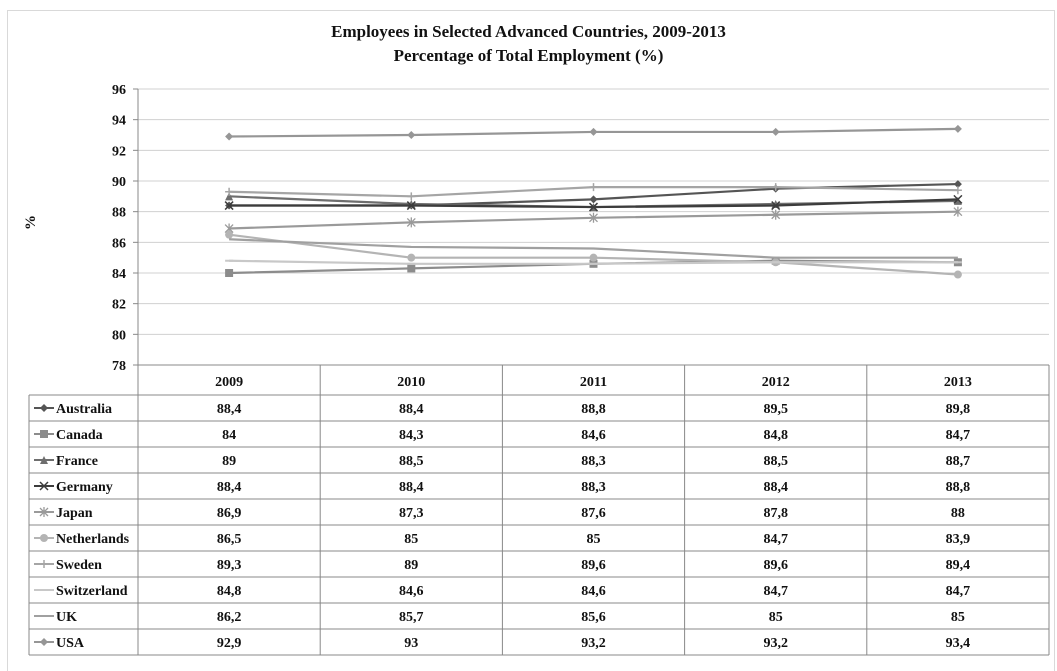  What do you see at coordinates (499, 617) in the screenshot?
I see `table-row: UK 86,2 85,7 85,6 85 85` at bounding box center [499, 617].